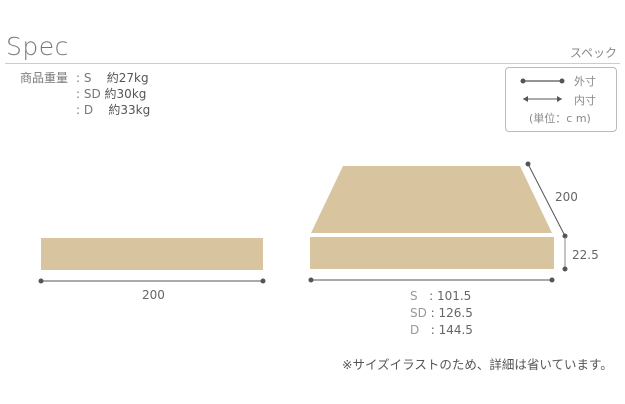 The width and height of the screenshot is (625, 404). Describe the element at coordinates (585, 81) in the screenshot. I see `legend-outer: 外寸` at that location.